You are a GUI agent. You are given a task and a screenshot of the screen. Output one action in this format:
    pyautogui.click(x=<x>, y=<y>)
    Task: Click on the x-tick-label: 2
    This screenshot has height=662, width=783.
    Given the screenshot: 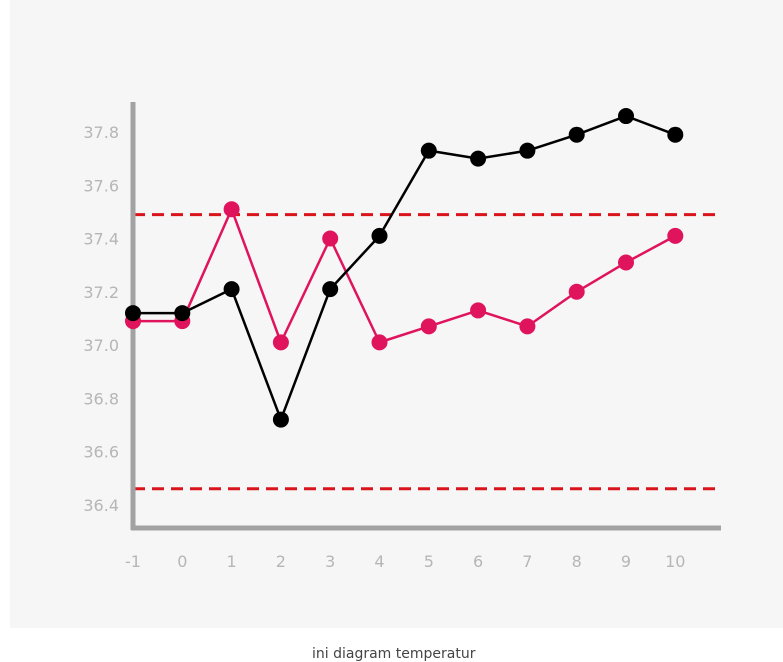 What is the action you would take?
    pyautogui.click(x=281, y=561)
    